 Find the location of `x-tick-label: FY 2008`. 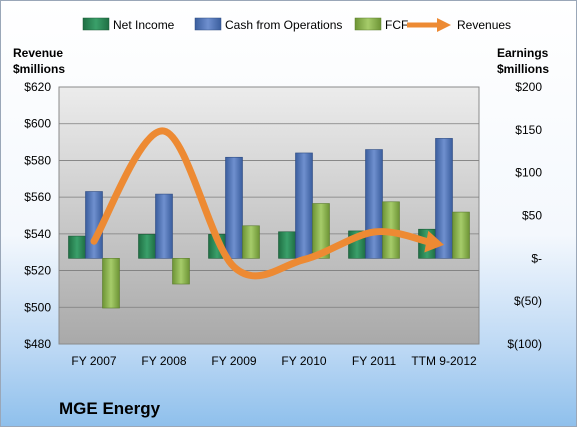

x-tick-label: FY 2008 is located at coordinates (163, 361).